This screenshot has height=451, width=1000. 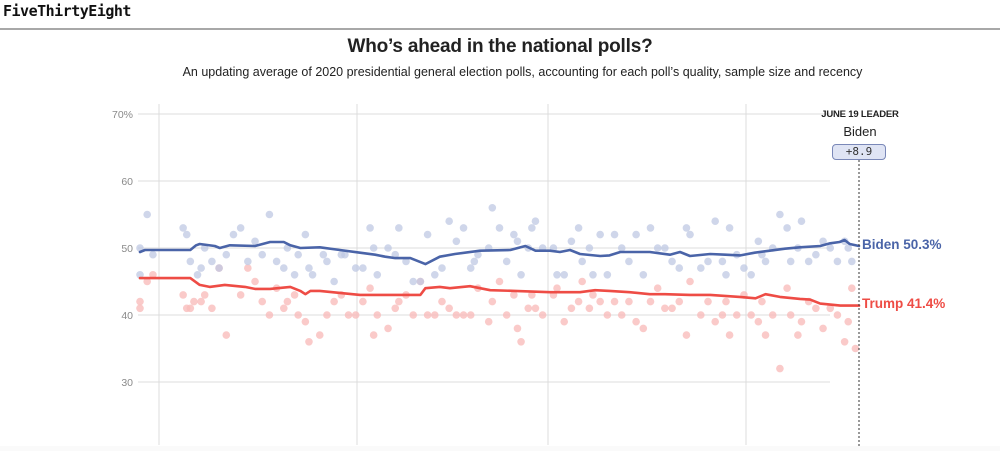 What do you see at coordinates (127, 383) in the screenshot?
I see `y-tick-label-30: 30` at bounding box center [127, 383].